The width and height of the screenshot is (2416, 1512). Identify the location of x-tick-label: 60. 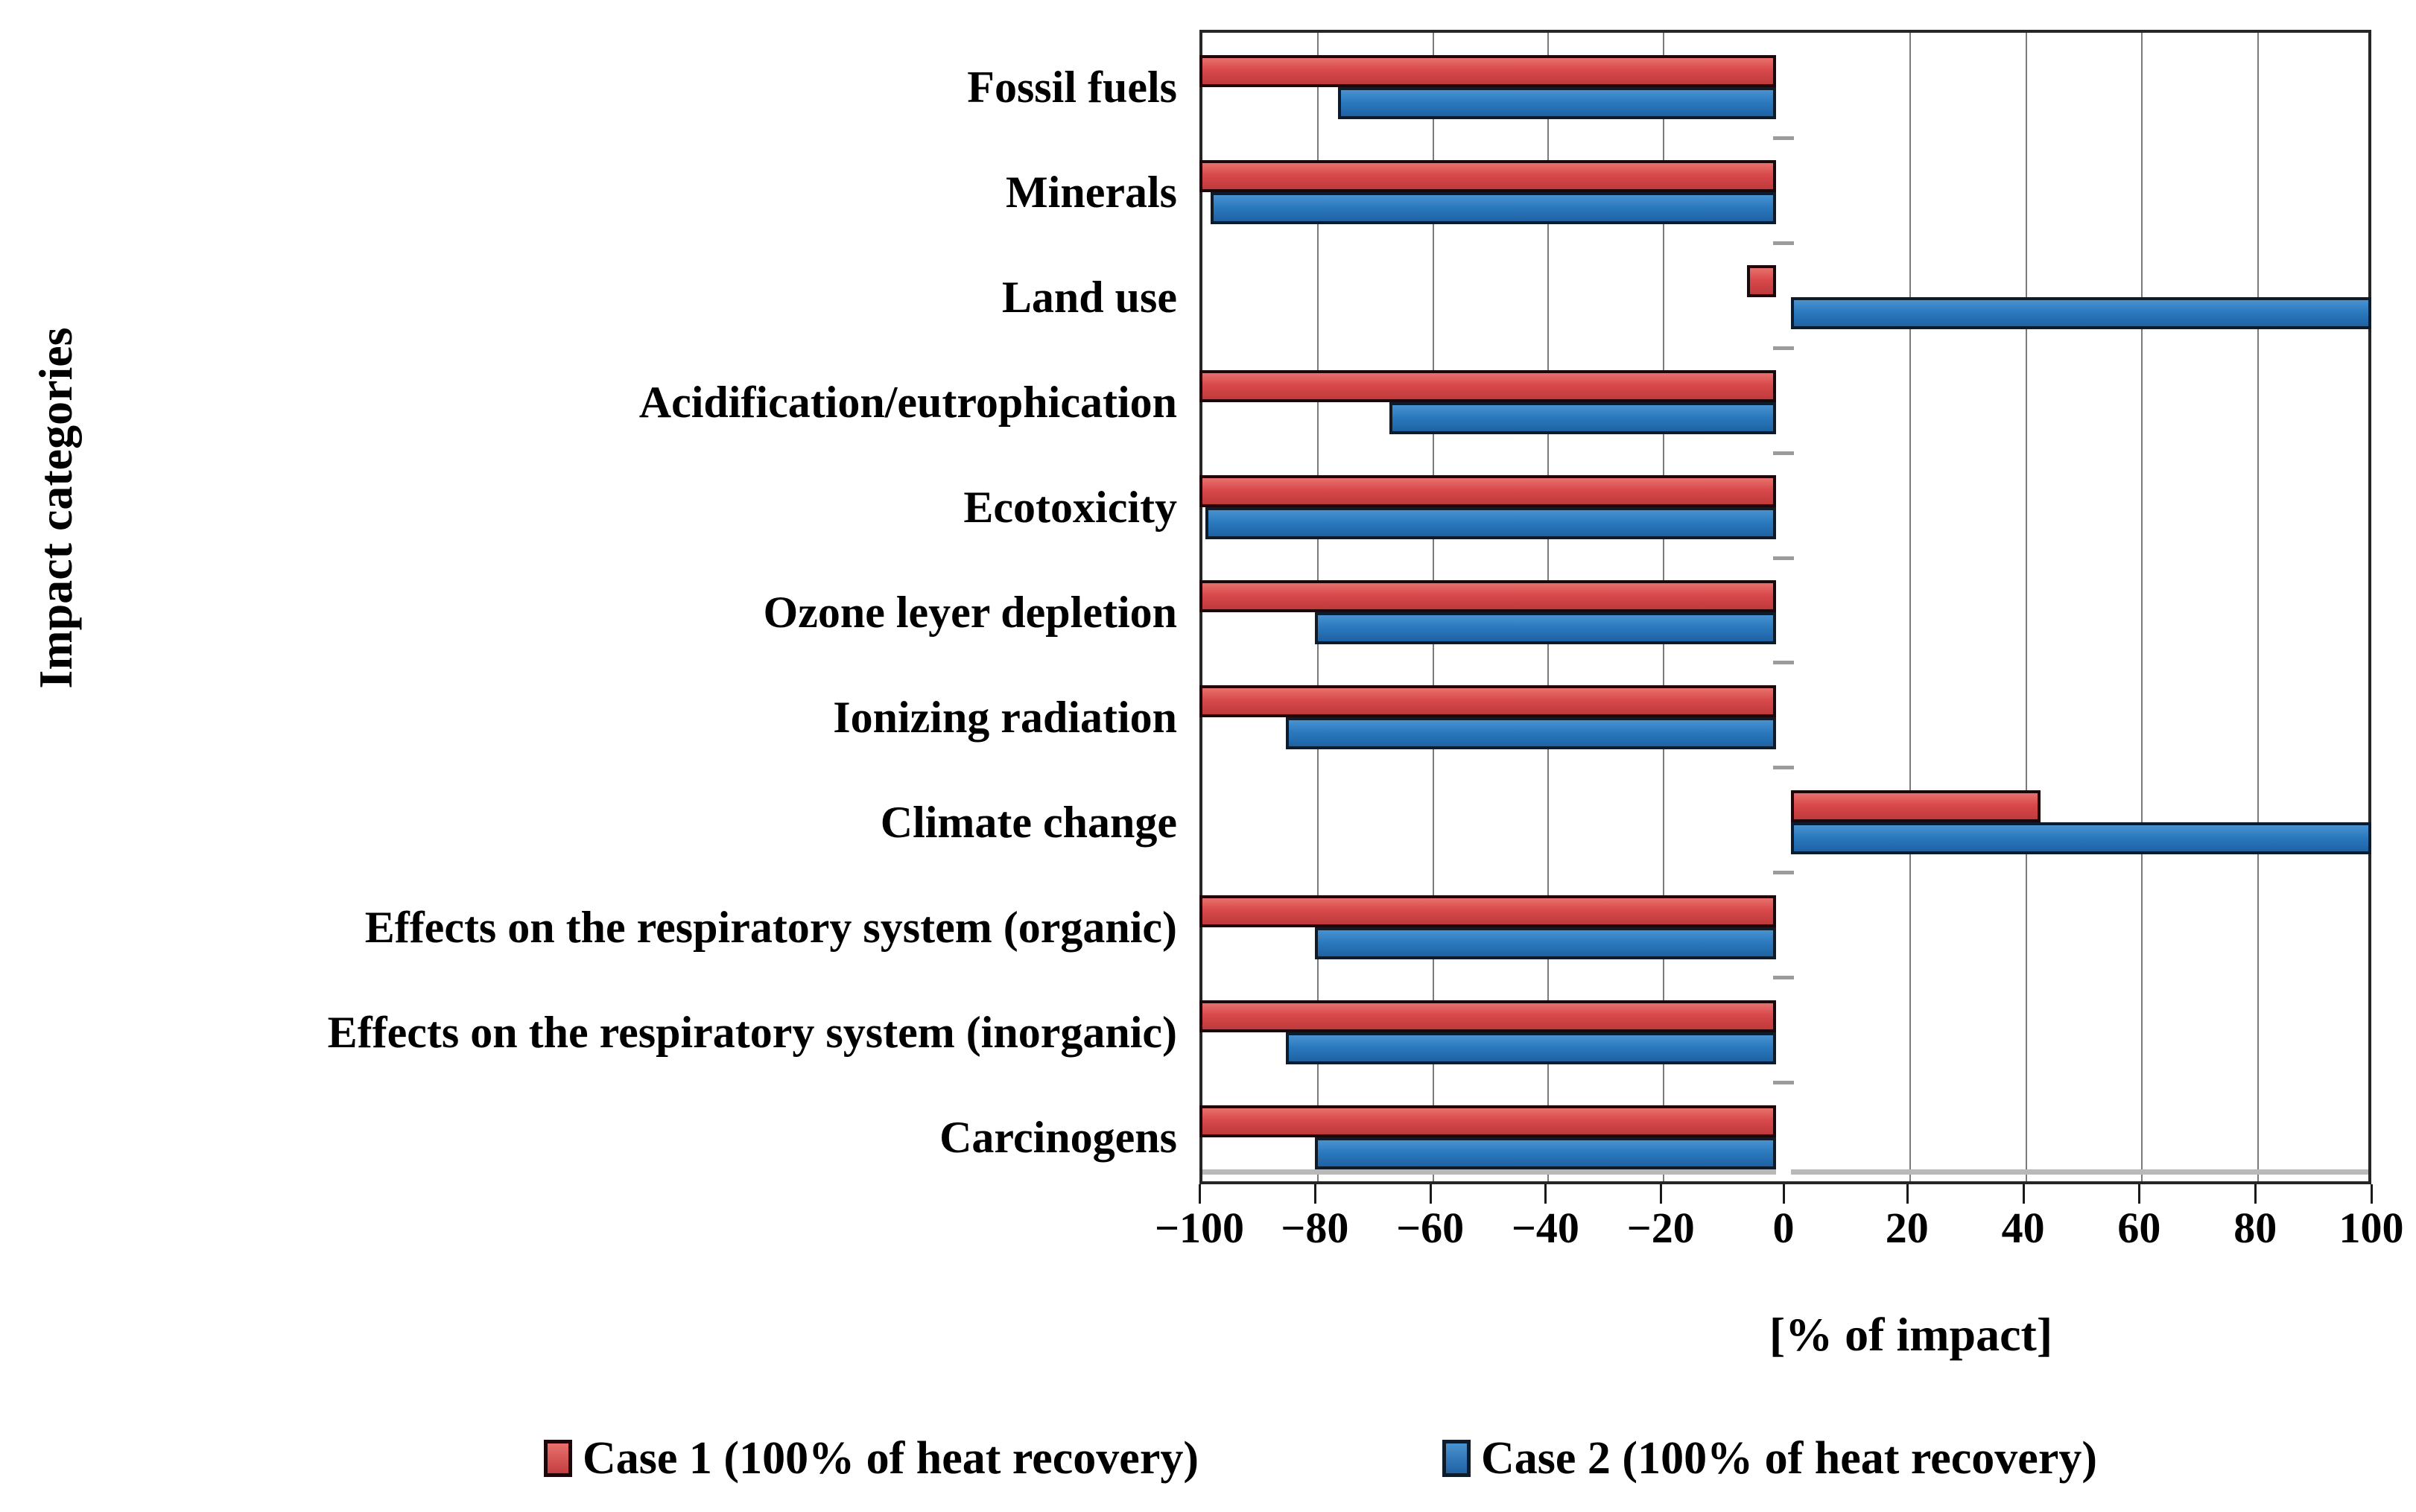
(2139, 1228).